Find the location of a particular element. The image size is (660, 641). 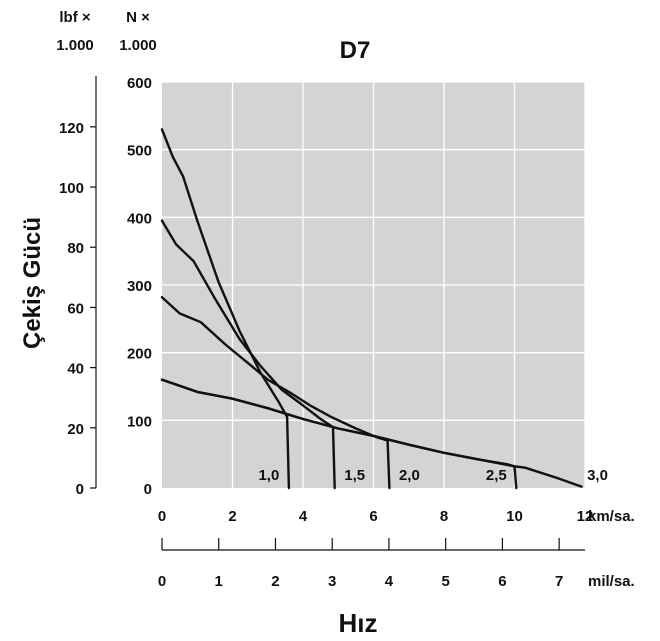

left-tick-label: 60 is located at coordinates (75, 308).